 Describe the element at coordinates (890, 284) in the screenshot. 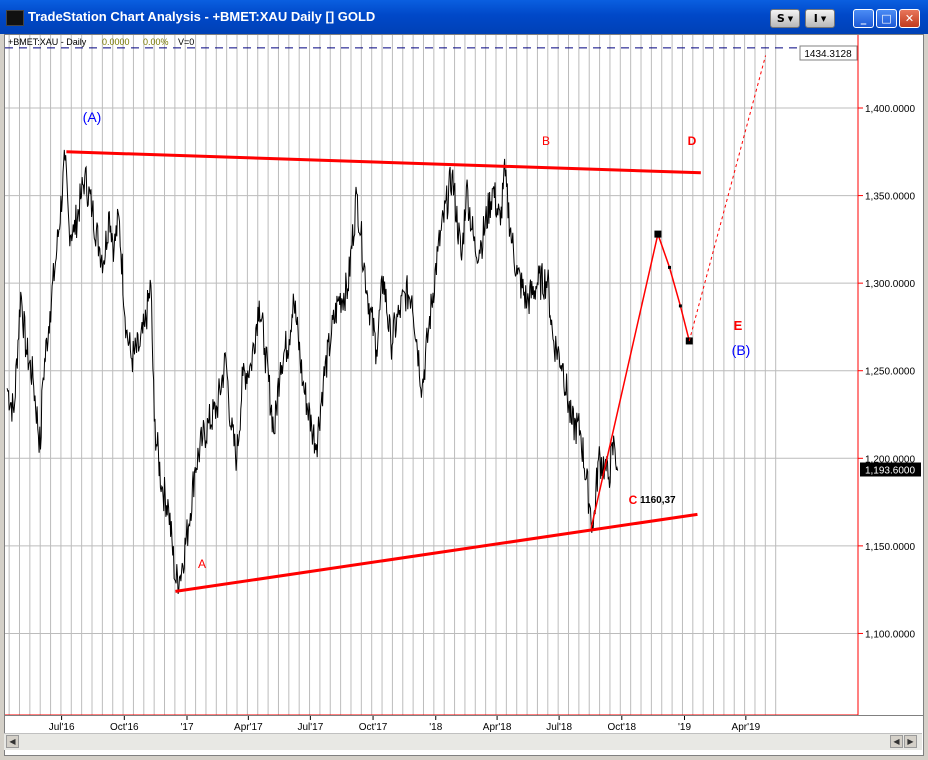

I see `y-tick-label: 1,300.0000` at that location.